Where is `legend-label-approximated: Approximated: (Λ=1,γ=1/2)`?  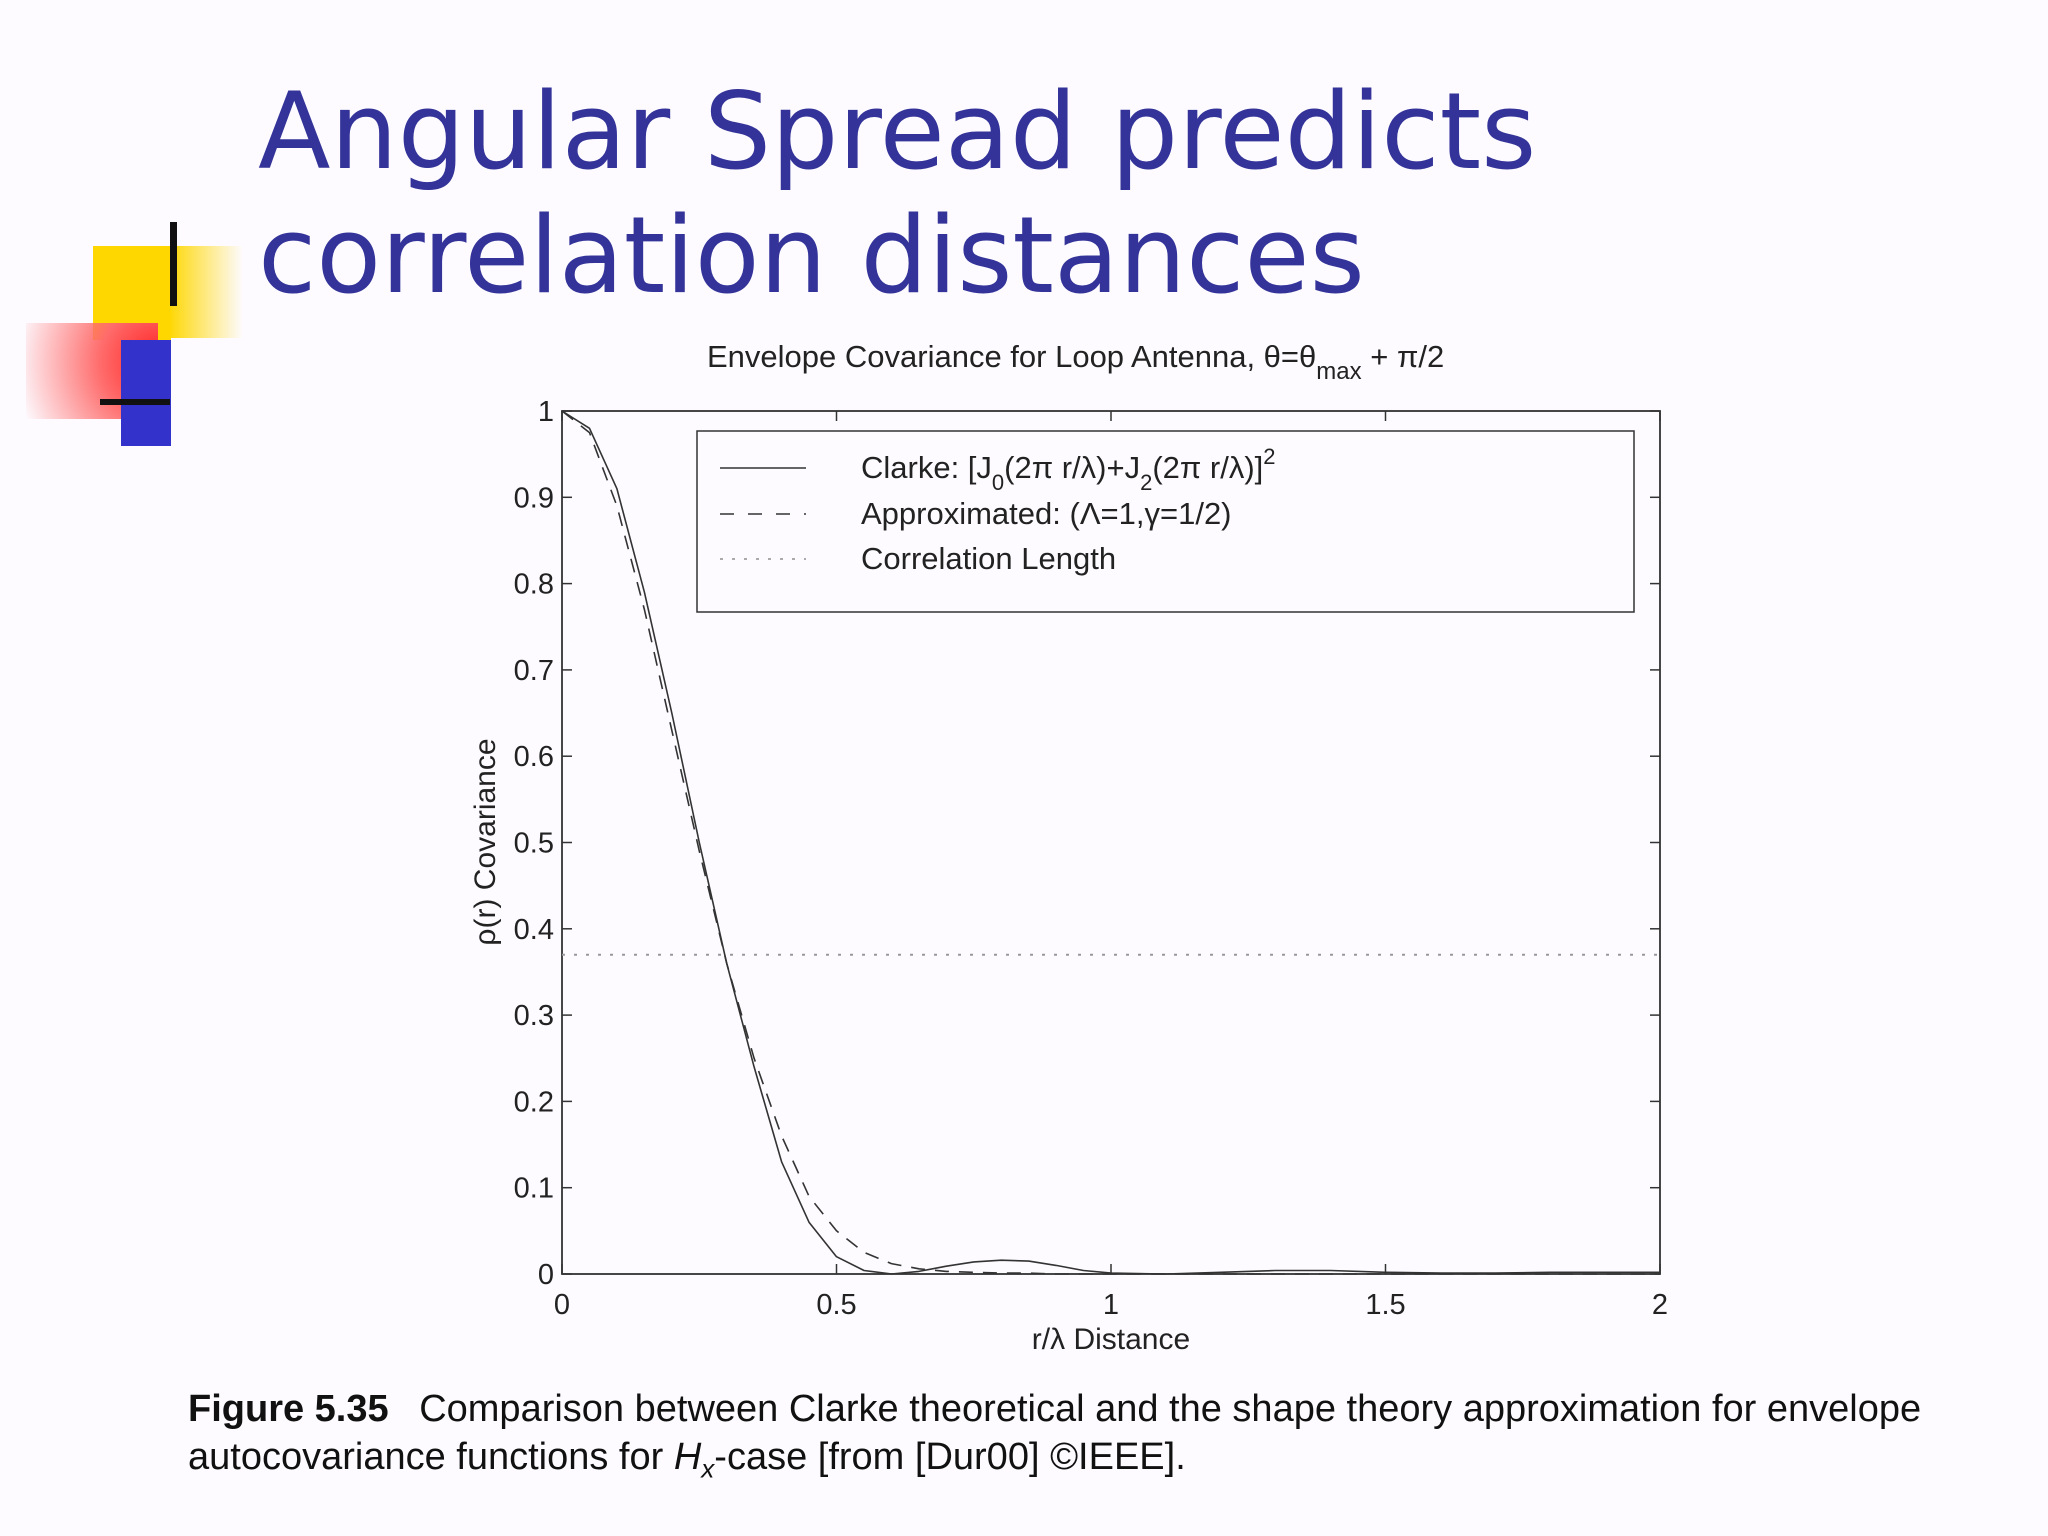 legend-label-approximated: Approximated: (Λ=1,γ=1/2) is located at coordinates (1046, 513).